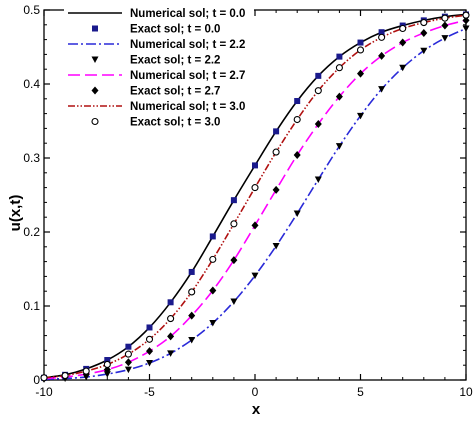 Image resolution: width=474 pixels, height=424 pixels. What do you see at coordinates (15, 213) in the screenshot?
I see `y-axis-title: u(x,t)` at bounding box center [15, 213].